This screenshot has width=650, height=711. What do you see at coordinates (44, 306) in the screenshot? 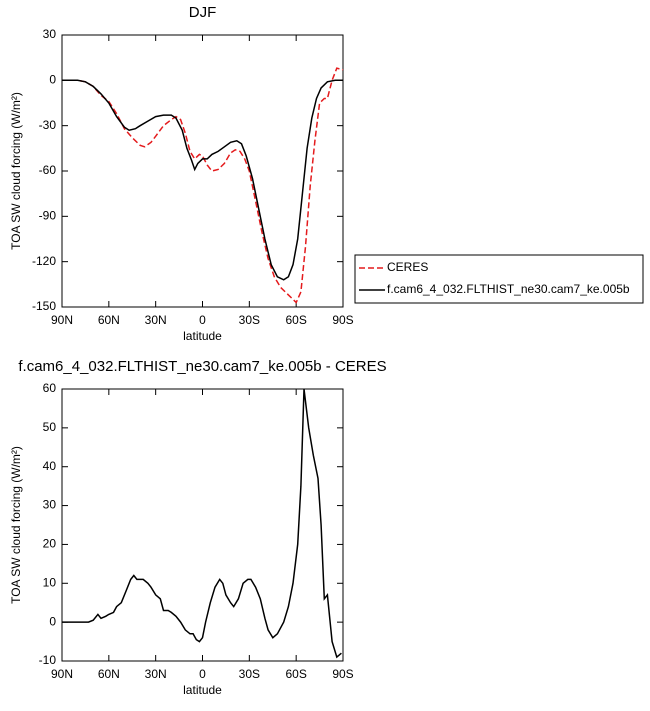
I see `y-tick-label: -150` at bounding box center [44, 306].